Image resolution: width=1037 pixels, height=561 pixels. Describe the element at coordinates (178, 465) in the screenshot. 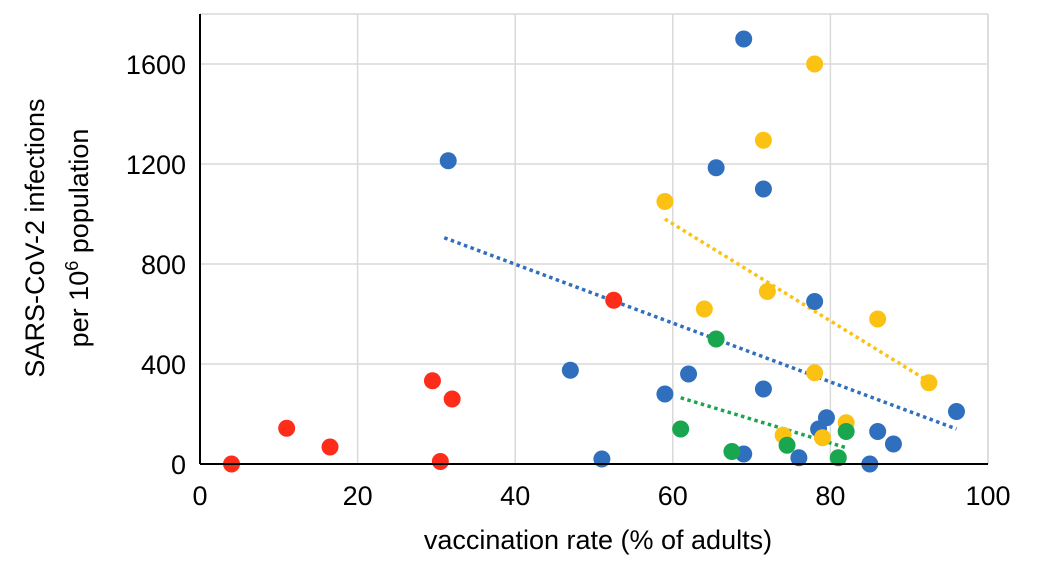

I see `y-tick-label: 0` at that location.